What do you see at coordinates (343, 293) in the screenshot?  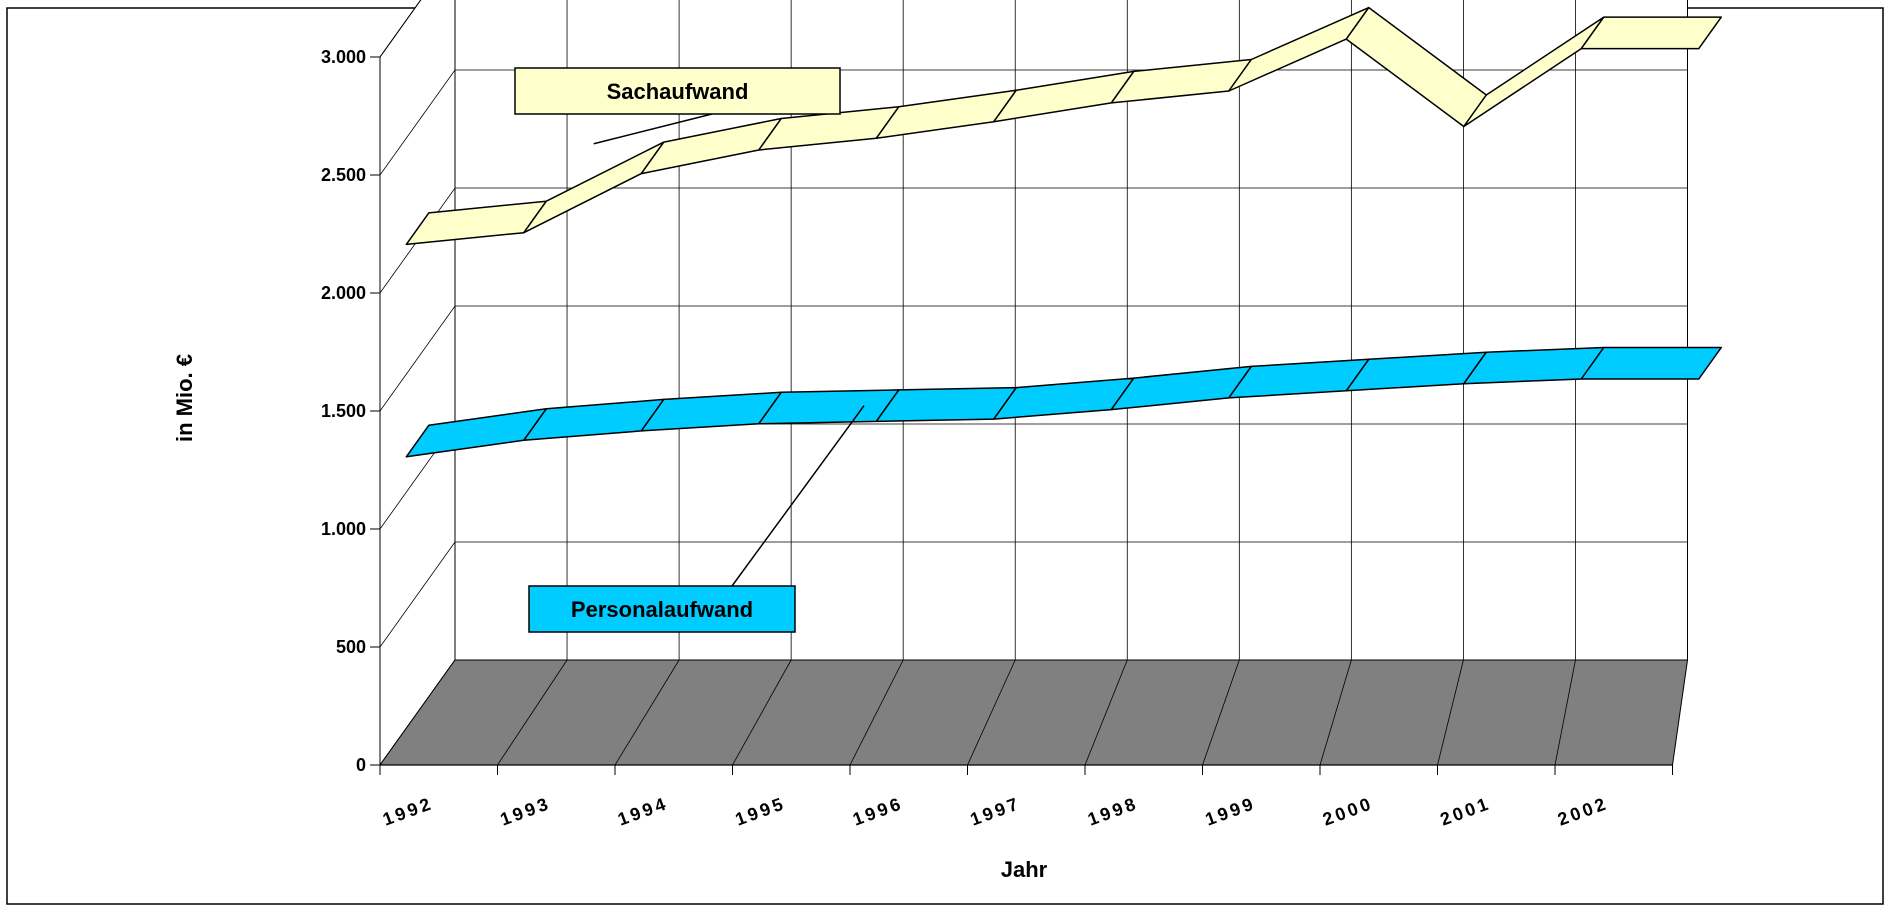 I see `y-tick-label: 2.000` at bounding box center [343, 293].